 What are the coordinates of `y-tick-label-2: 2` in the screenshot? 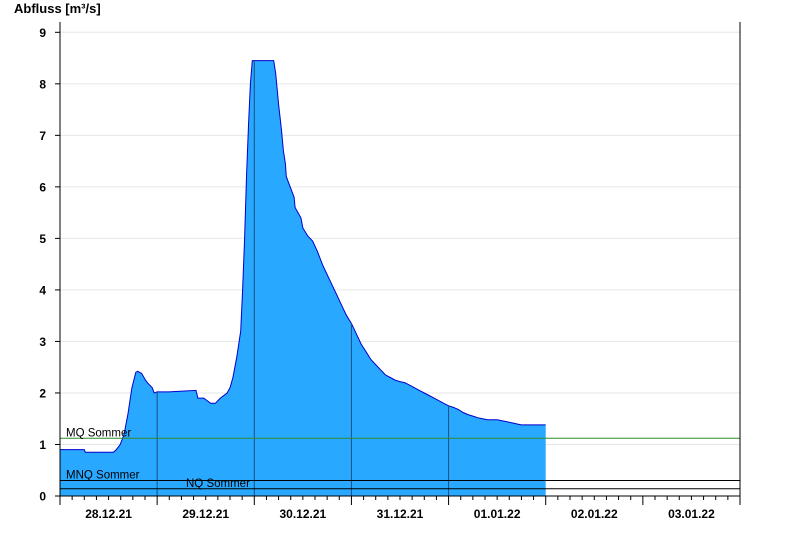 It's located at (42, 393).